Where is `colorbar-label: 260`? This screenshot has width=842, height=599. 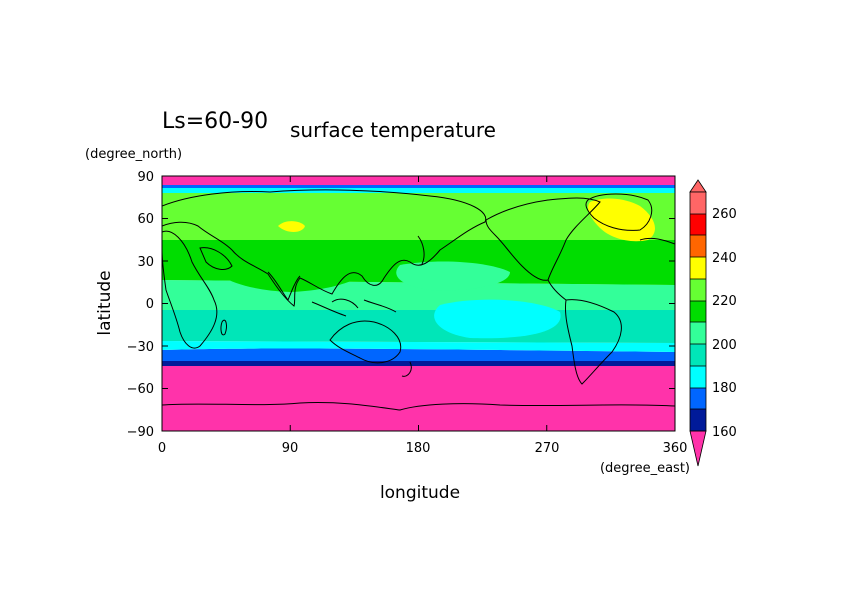 colorbar-label: 260 is located at coordinates (724, 214).